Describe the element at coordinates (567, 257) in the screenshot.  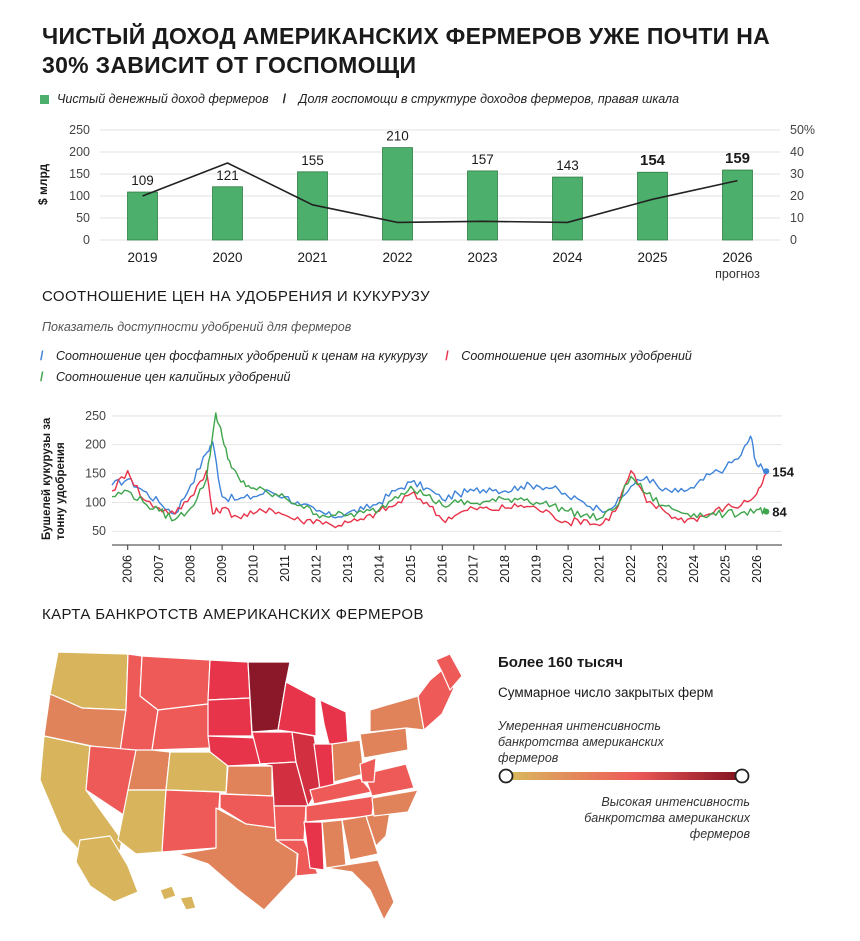
I see `x-tick-label: 2024` at that location.